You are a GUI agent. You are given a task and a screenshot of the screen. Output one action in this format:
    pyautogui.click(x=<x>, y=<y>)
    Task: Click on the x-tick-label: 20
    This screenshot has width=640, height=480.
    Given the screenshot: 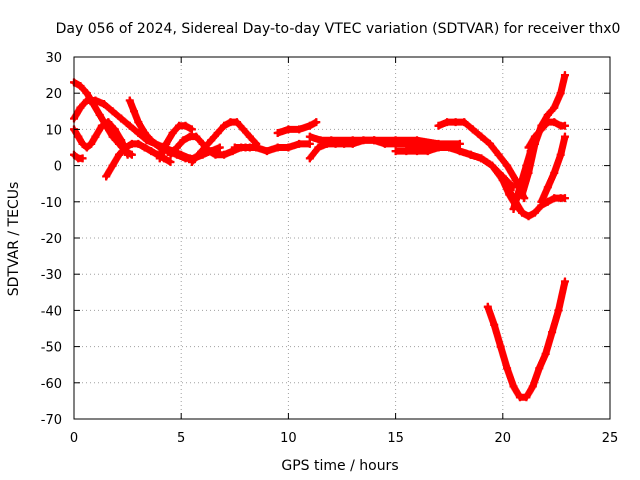 What is the action you would take?
    pyautogui.click(x=503, y=438)
    